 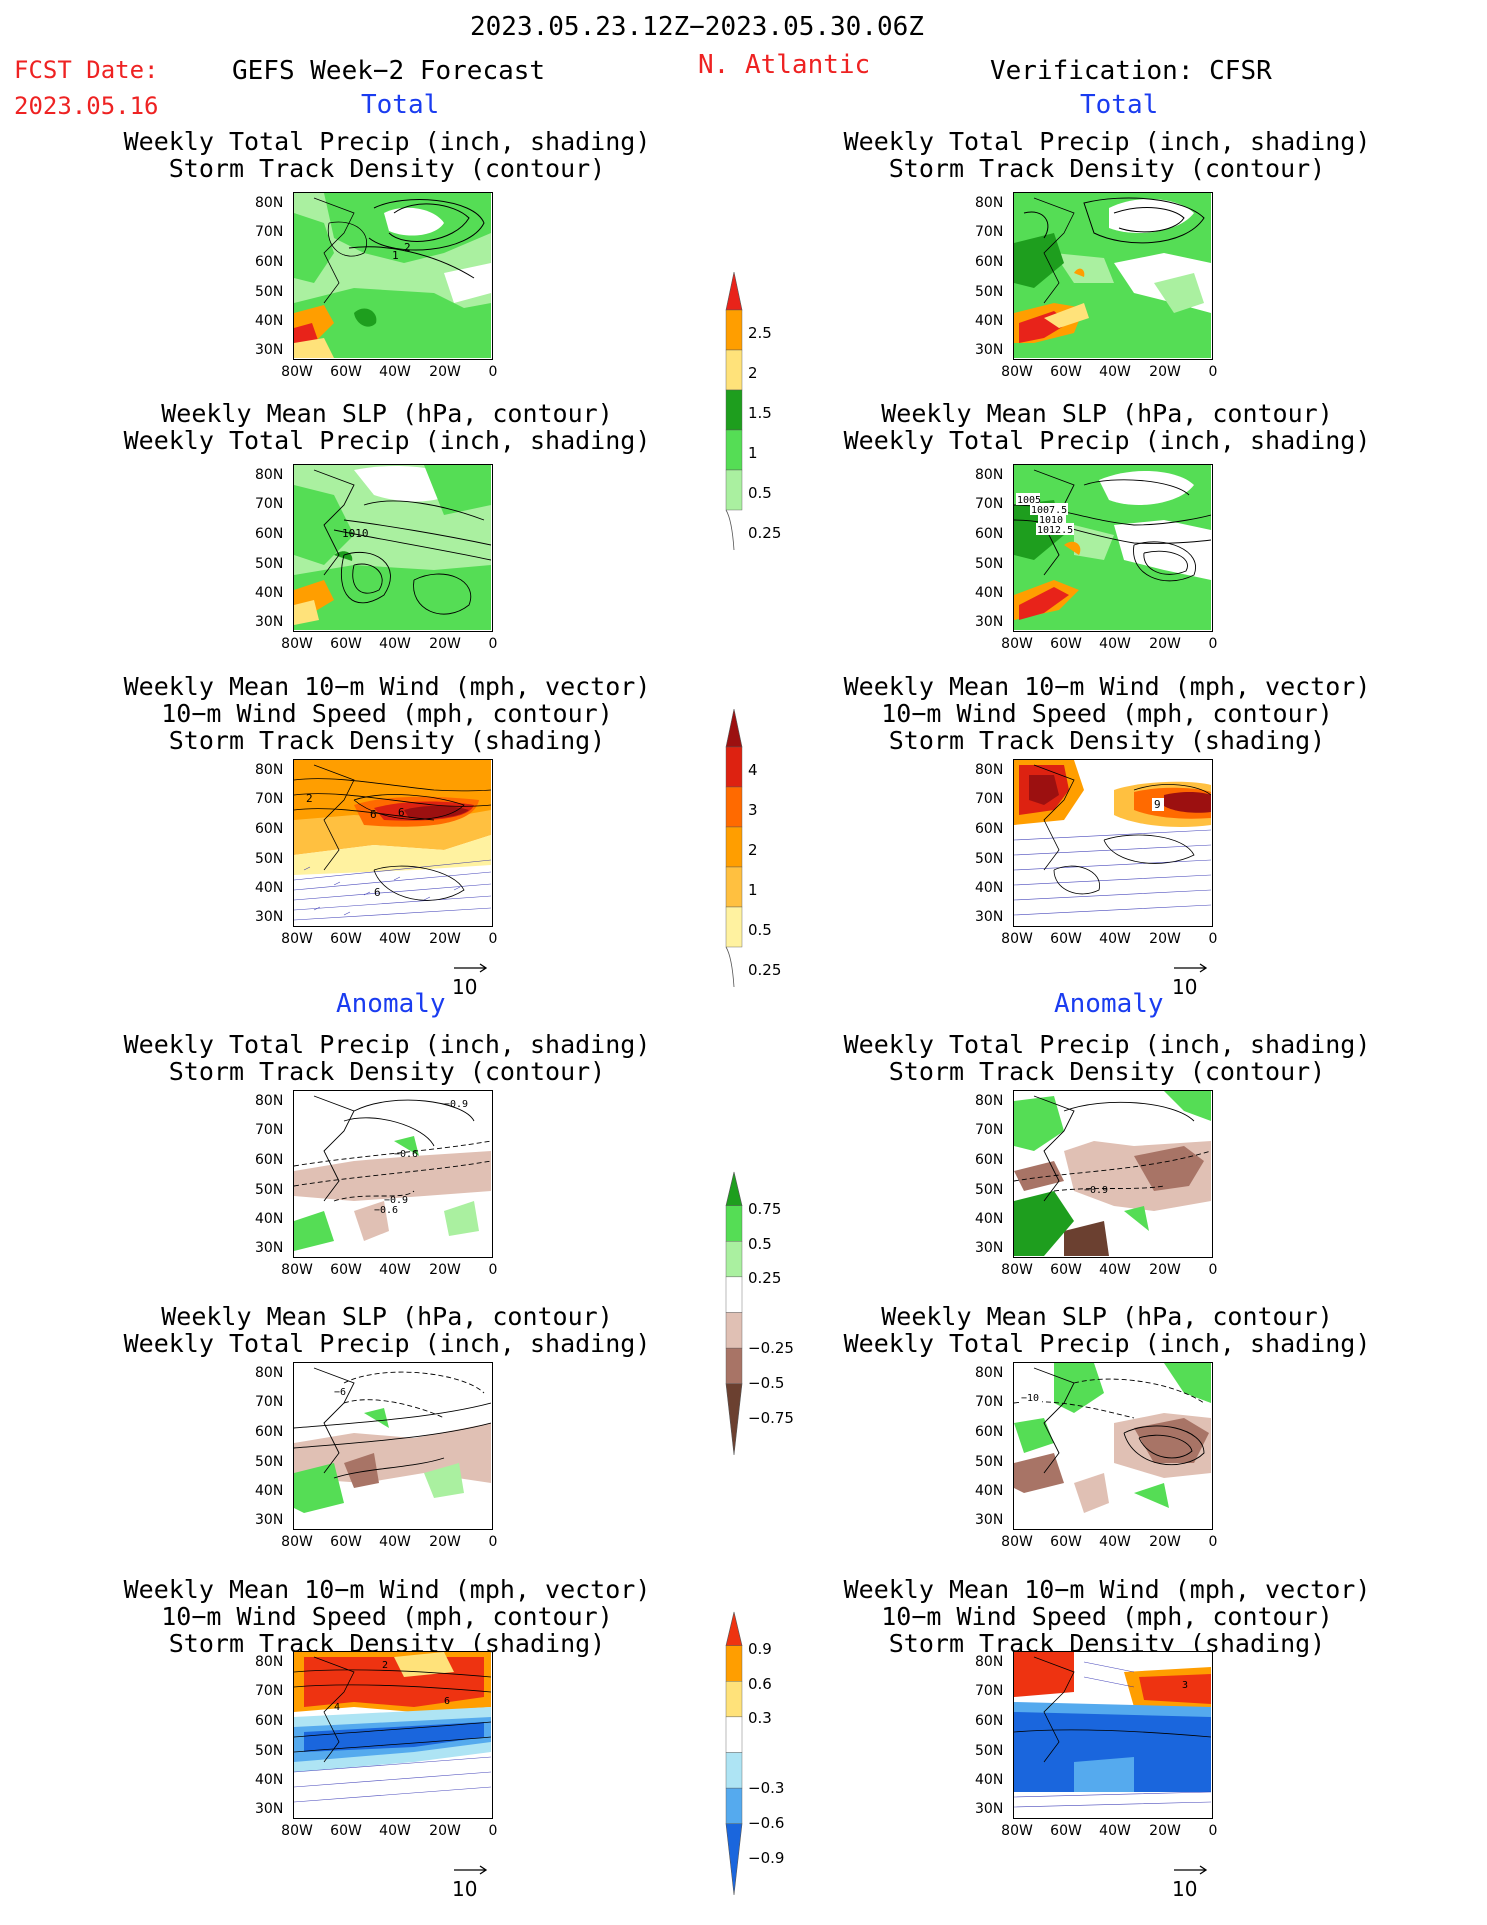 I want to click on vector-ref-r1: 10, so click(x=1192, y=977).